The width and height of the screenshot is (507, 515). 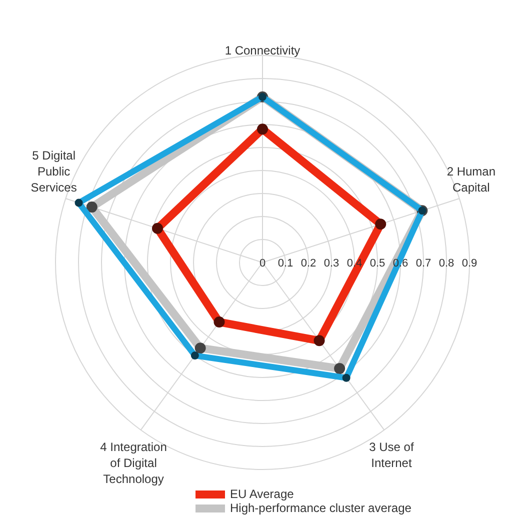 I want to click on spoke-label: 5 Digital Public Services, so click(x=53, y=171).